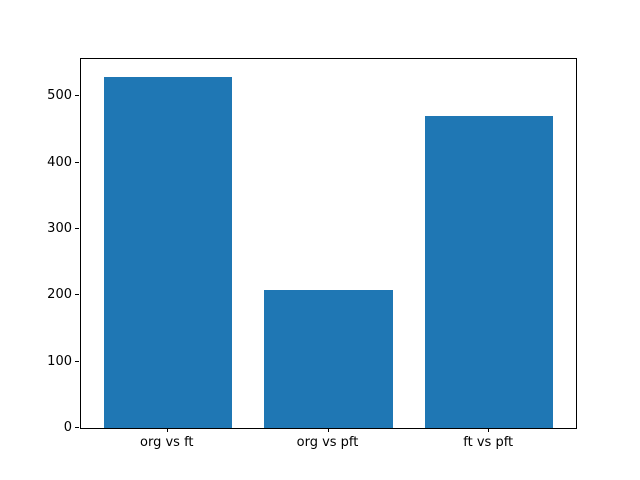 The width and height of the screenshot is (640, 480). What do you see at coordinates (59, 229) in the screenshot?
I see `y-tick-label: 300` at bounding box center [59, 229].